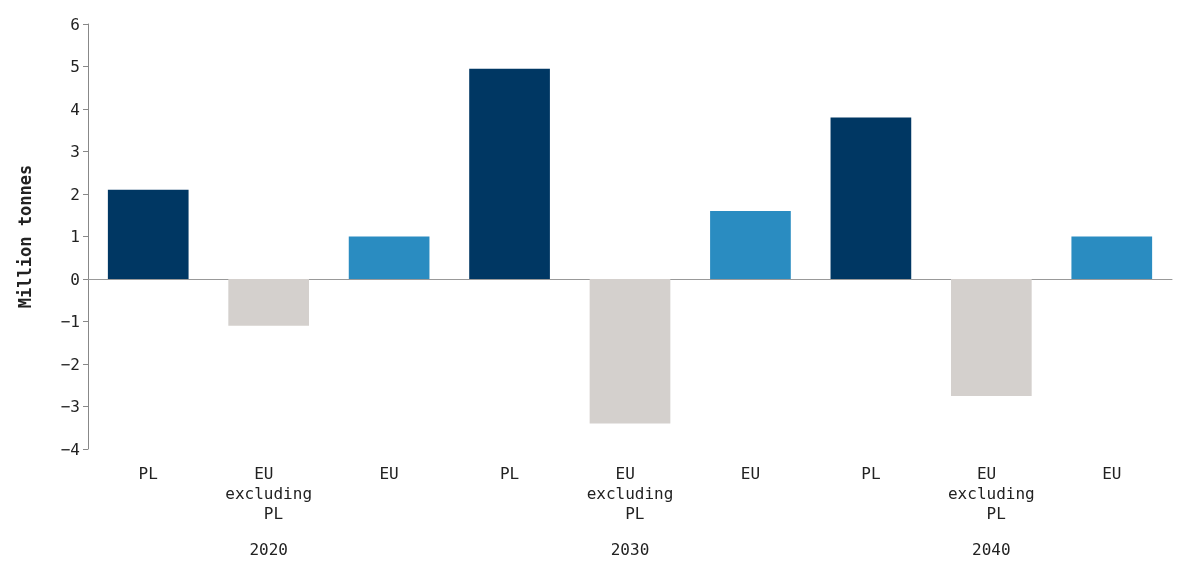 The image size is (1192, 574). Describe the element at coordinates (75, 279) in the screenshot. I see `y-tick-label: 0` at that location.